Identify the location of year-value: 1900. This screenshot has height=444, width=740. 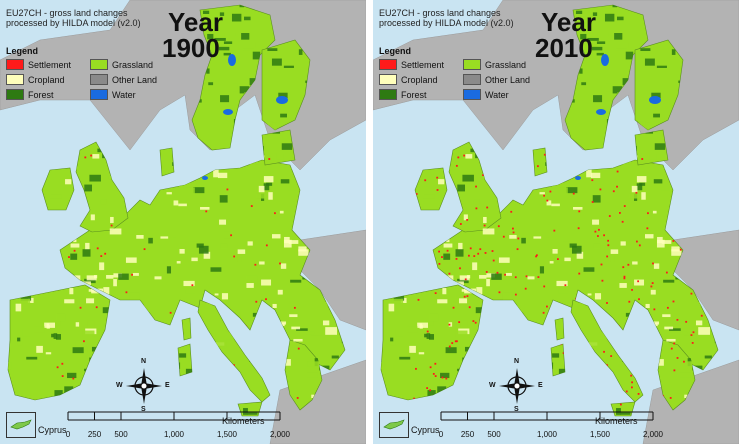
(191, 48).